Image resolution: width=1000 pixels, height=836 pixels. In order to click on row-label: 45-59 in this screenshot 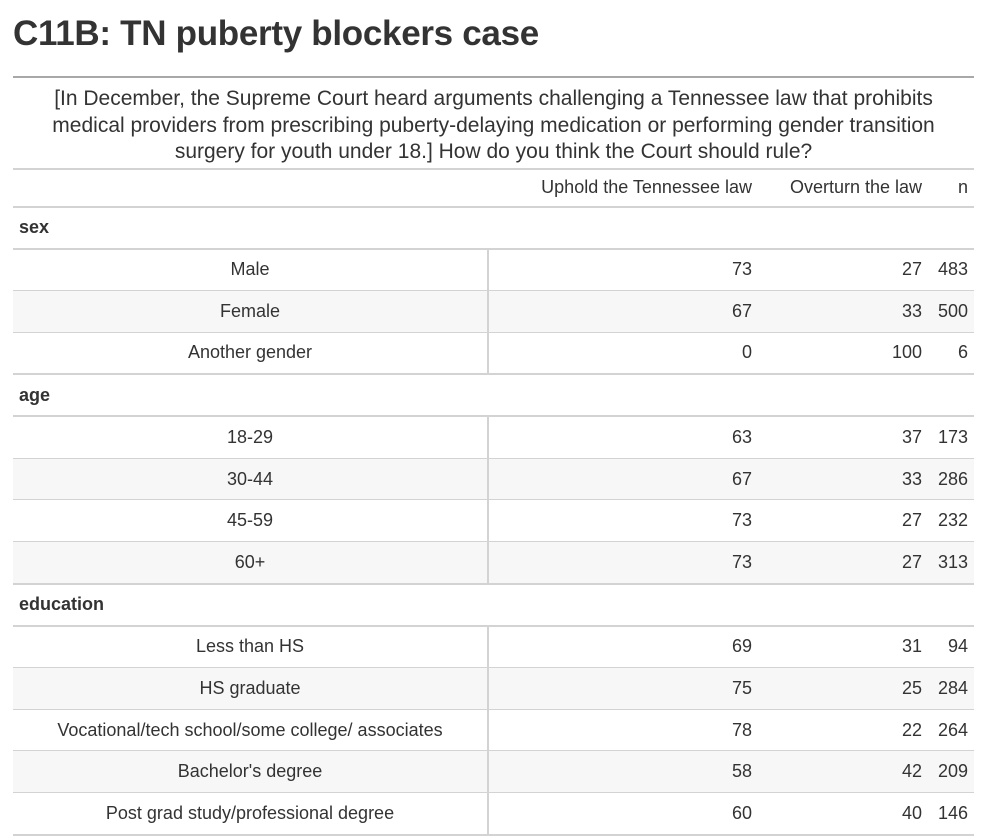, I will do `click(251, 521)`.